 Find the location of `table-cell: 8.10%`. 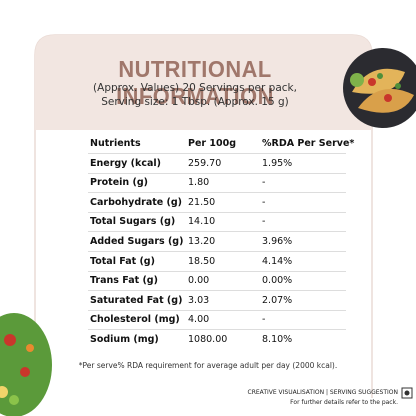

table-cell: 8.10% is located at coordinates (277, 339).